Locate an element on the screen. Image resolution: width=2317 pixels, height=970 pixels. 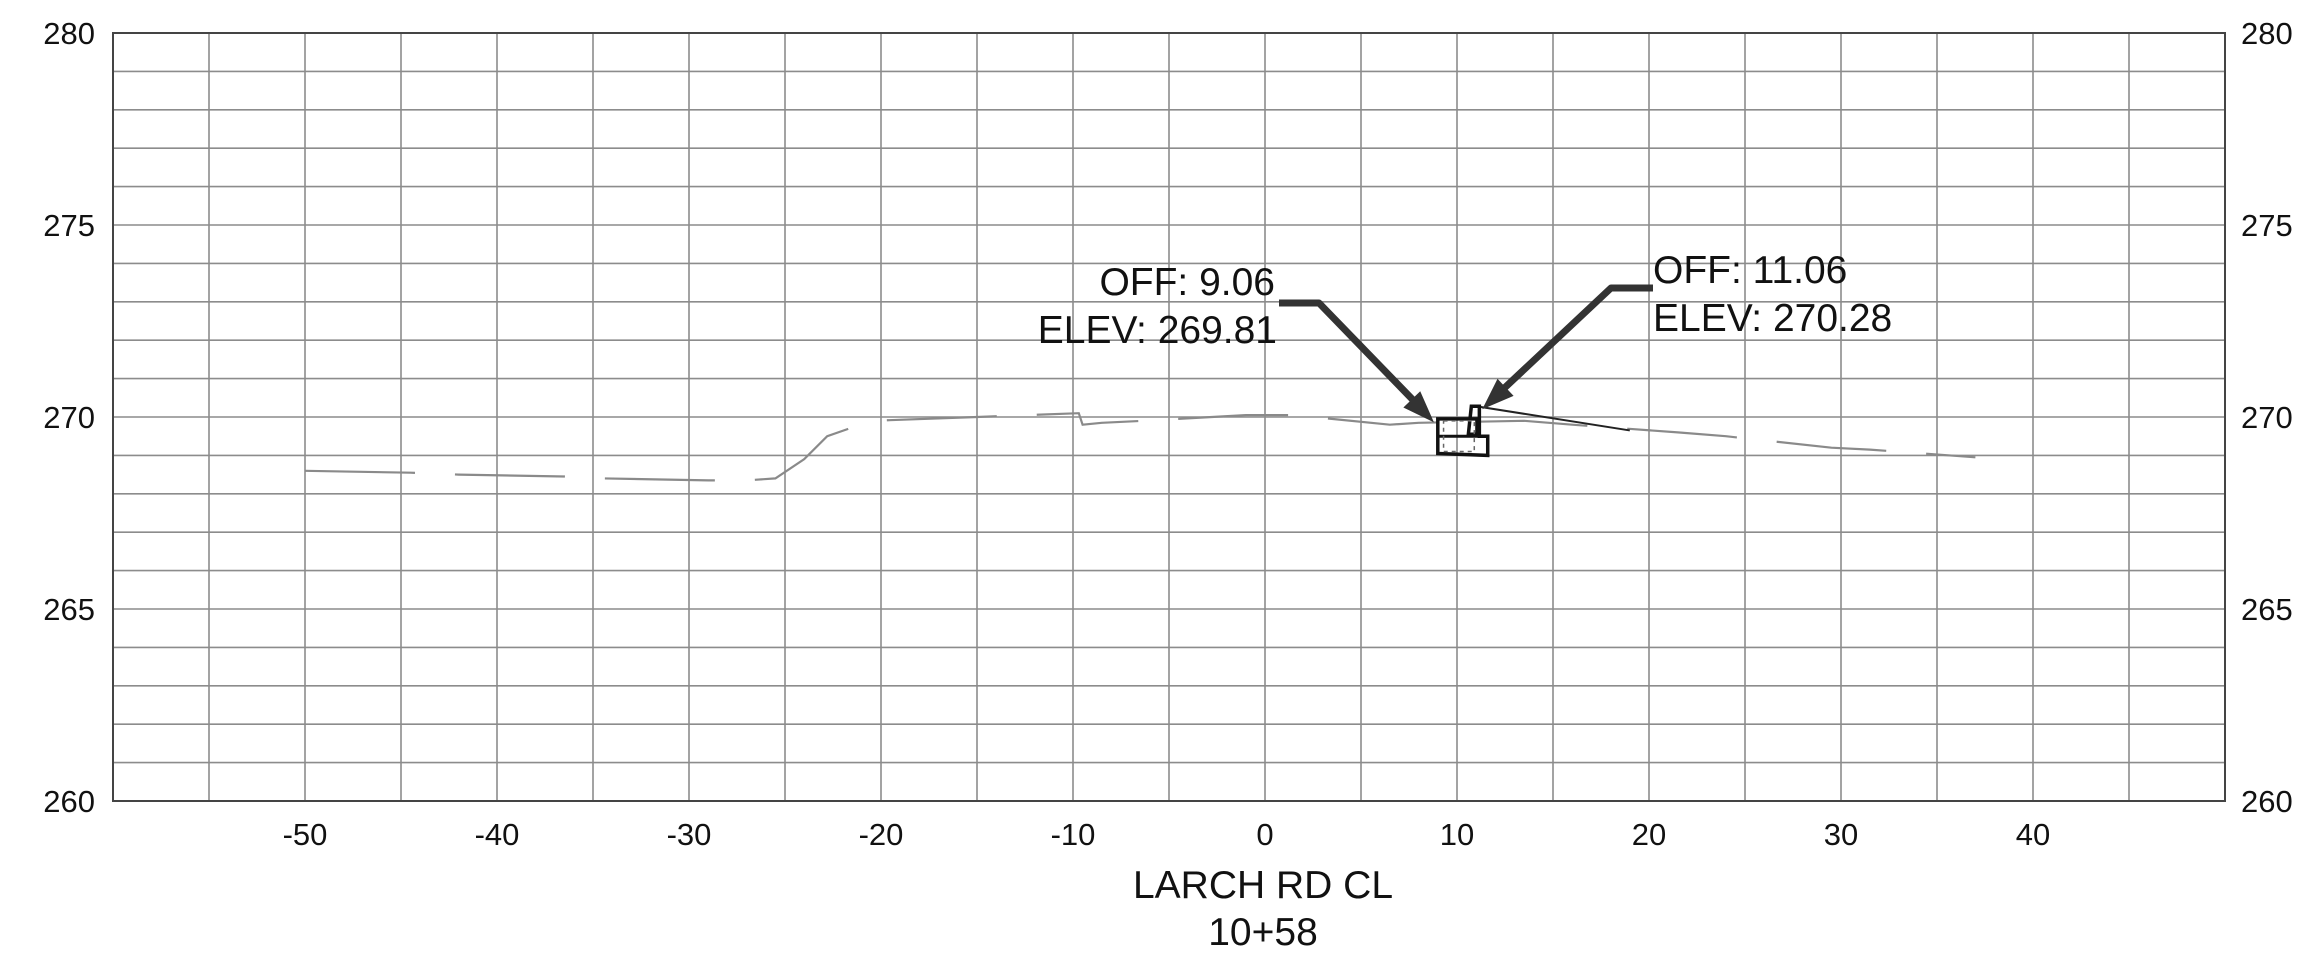
x-axis: -50 -40 -30 -20 -10 0 10 20 30 40 is located at coordinates (1167, 834).